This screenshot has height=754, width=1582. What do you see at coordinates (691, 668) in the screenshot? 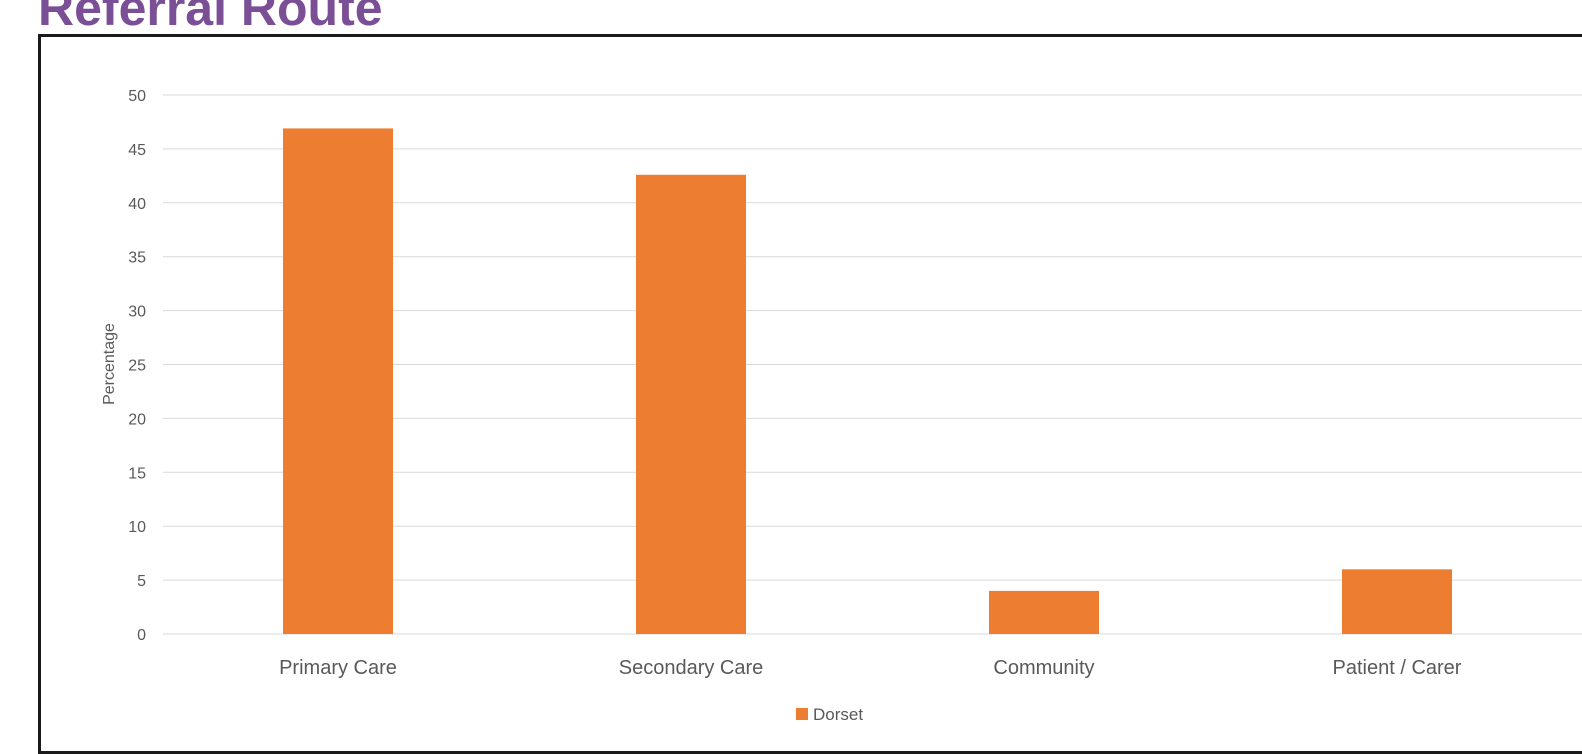
I see `x-tick-label: Secondary Care` at bounding box center [691, 668].